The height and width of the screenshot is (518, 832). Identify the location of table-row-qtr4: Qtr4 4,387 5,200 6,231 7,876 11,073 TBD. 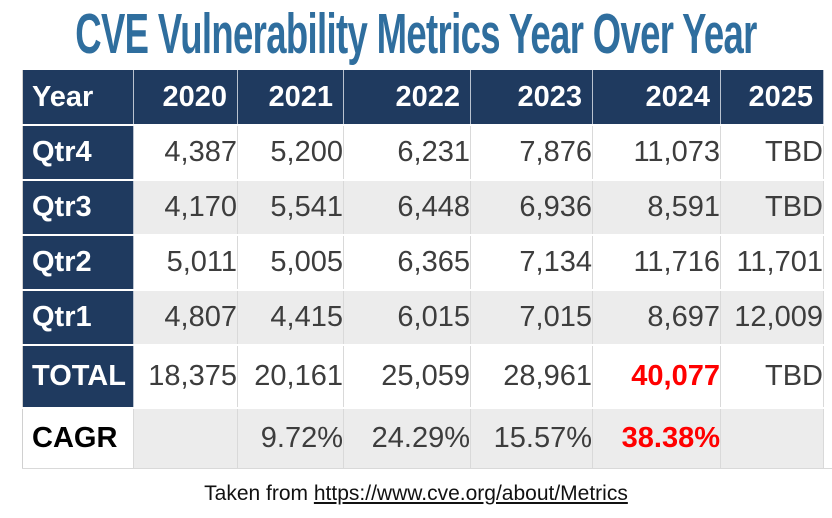
(427, 153).